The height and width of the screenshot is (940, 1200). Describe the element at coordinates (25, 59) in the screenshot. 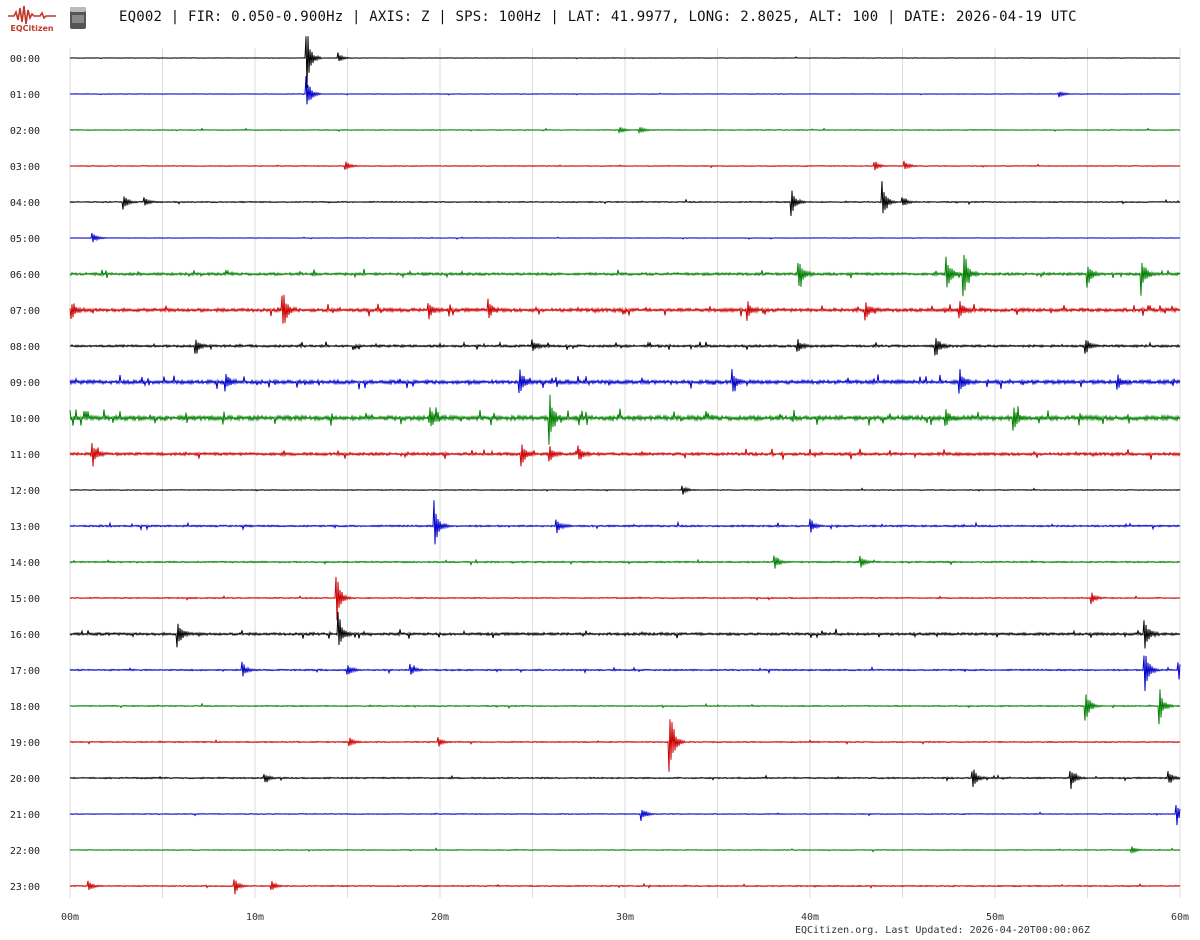

I see `row-time-label: 00:00` at that location.